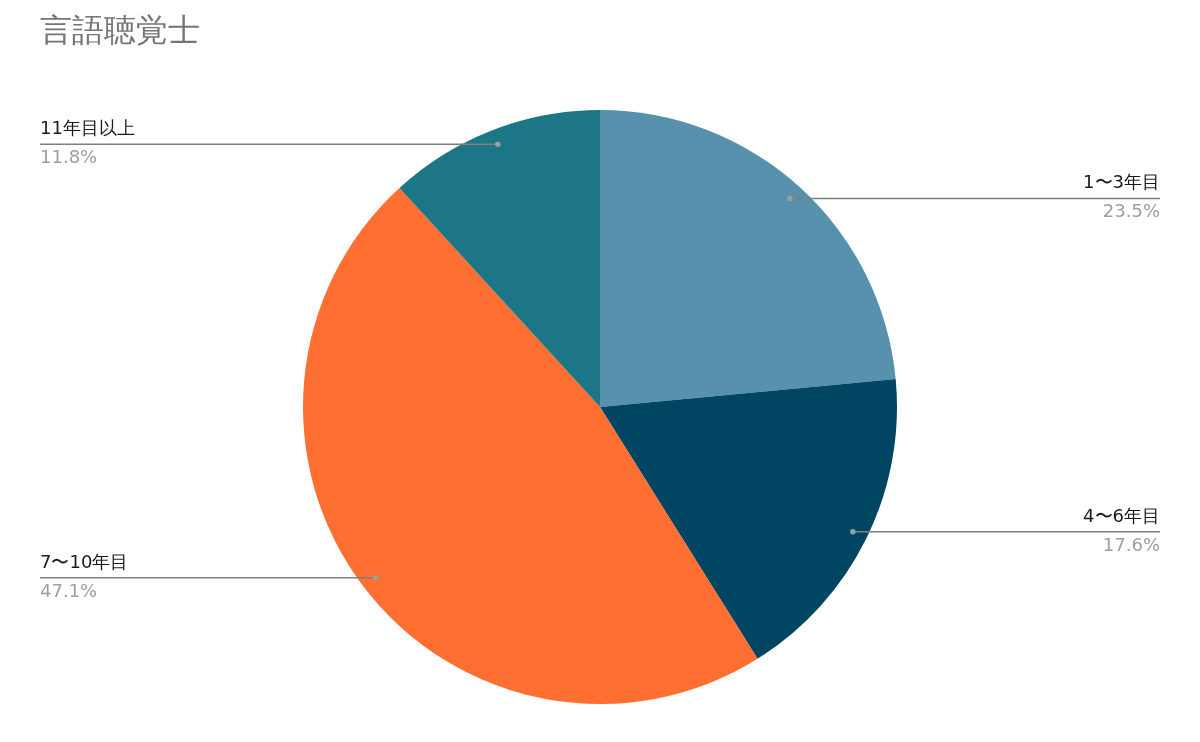 Image resolution: width=1200 pixels, height=742 pixels. What do you see at coordinates (1131, 544) in the screenshot?
I see `data-label: 17.6%` at bounding box center [1131, 544].